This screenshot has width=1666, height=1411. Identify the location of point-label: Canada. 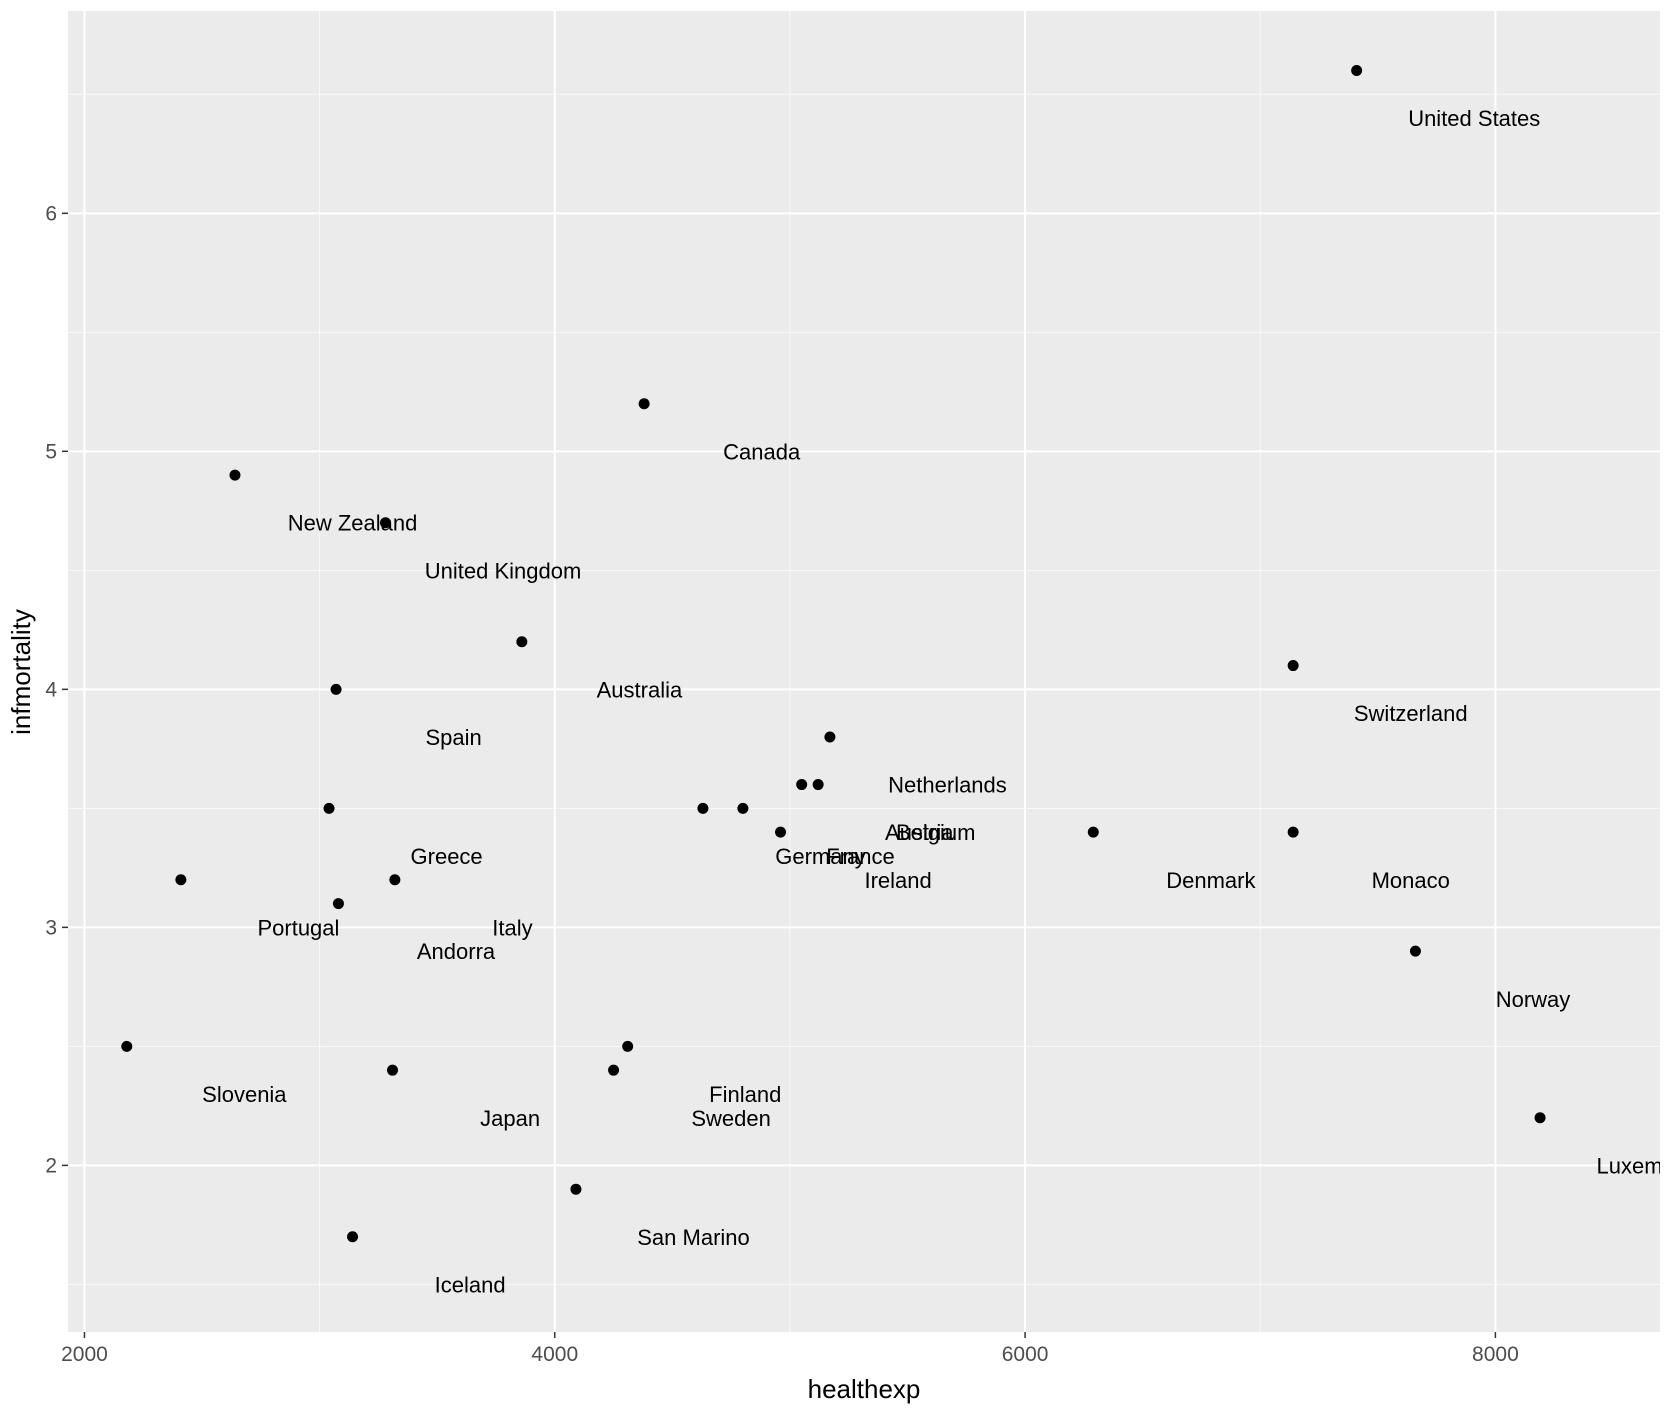
(762, 451).